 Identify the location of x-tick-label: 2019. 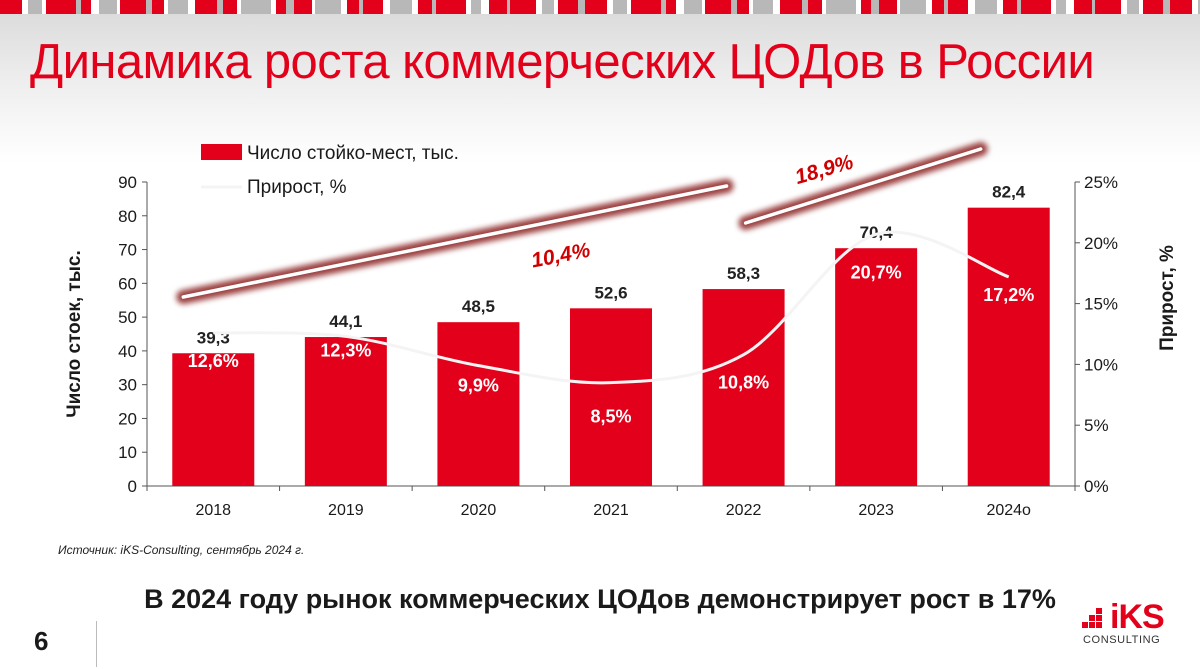
(346, 510).